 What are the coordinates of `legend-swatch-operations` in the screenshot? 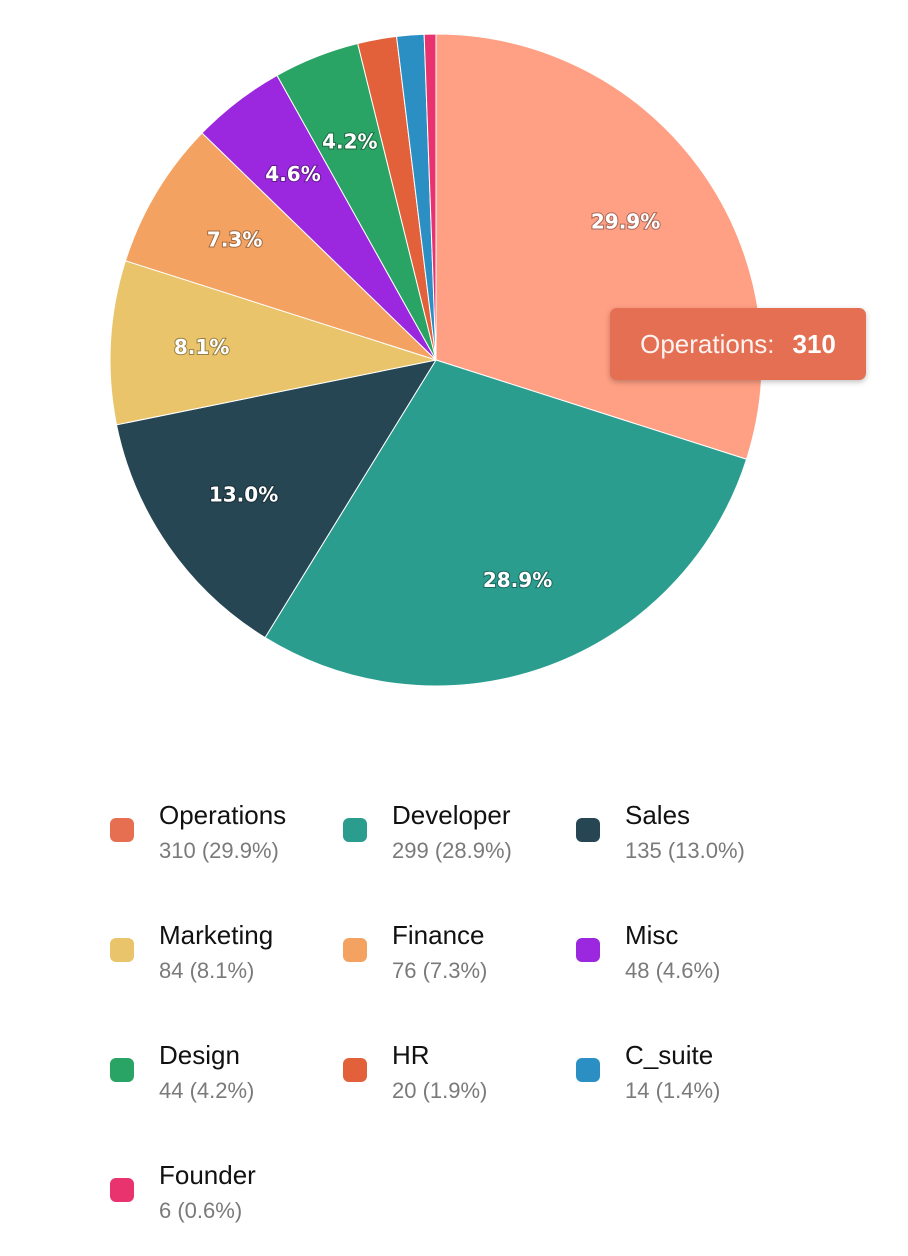 It's located at (122, 830).